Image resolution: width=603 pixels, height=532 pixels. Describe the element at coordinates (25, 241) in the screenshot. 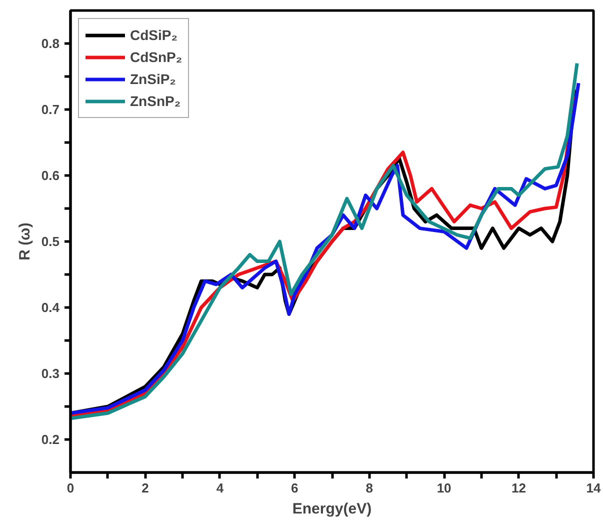

I see `y-axis-title: R (ω)` at that location.